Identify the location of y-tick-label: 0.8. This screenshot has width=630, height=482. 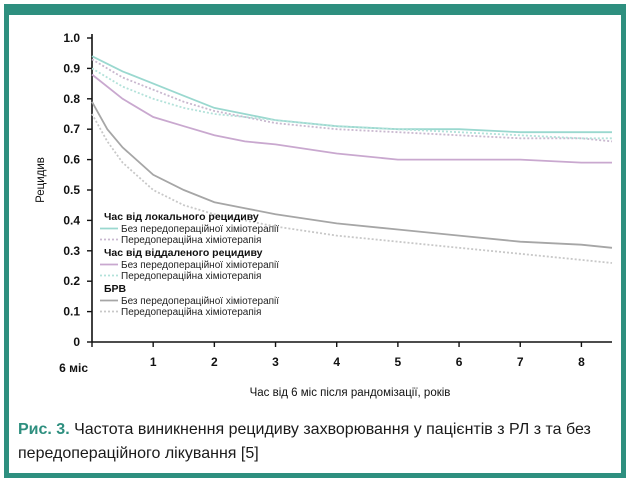
(71, 99).